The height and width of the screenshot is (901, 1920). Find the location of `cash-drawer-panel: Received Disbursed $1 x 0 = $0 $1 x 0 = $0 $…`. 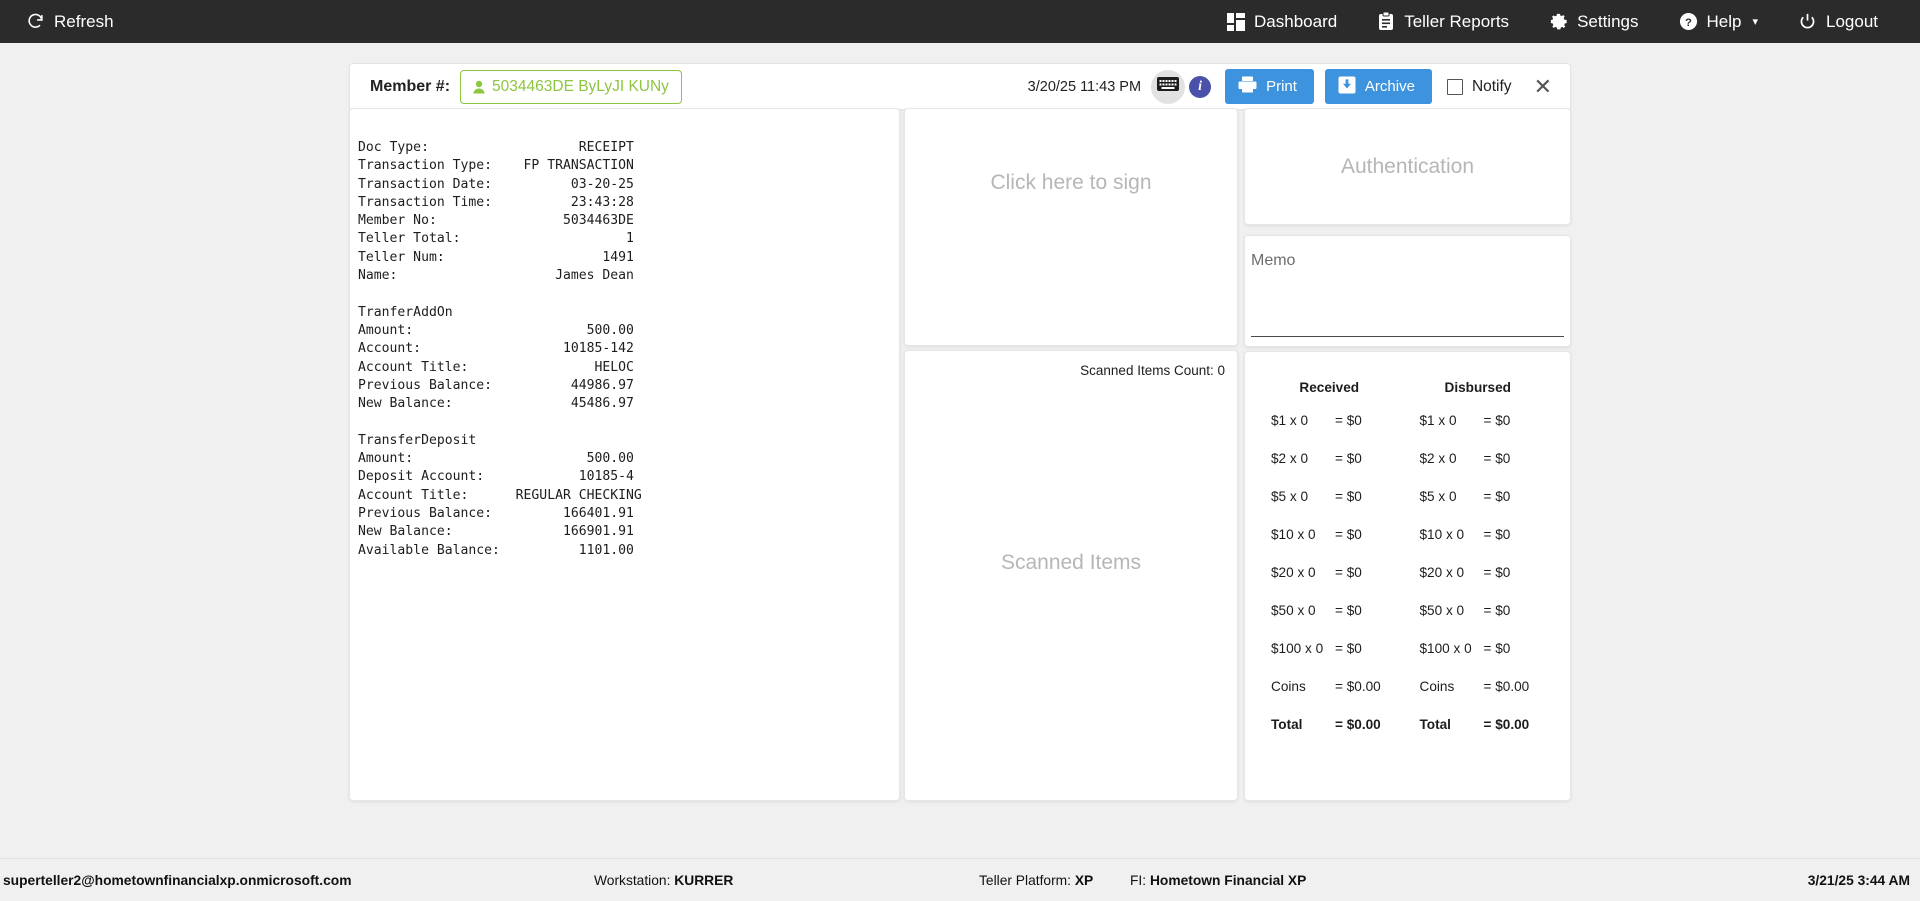

cash-drawer-panel: Received Disbursed $1 x 0 = $0 $1 x 0 = $0 $… is located at coordinates (1407, 576).